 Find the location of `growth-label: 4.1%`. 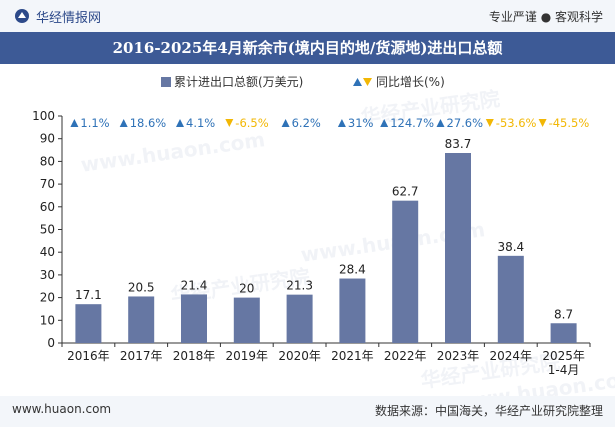

growth-label: 4.1% is located at coordinates (200, 123).